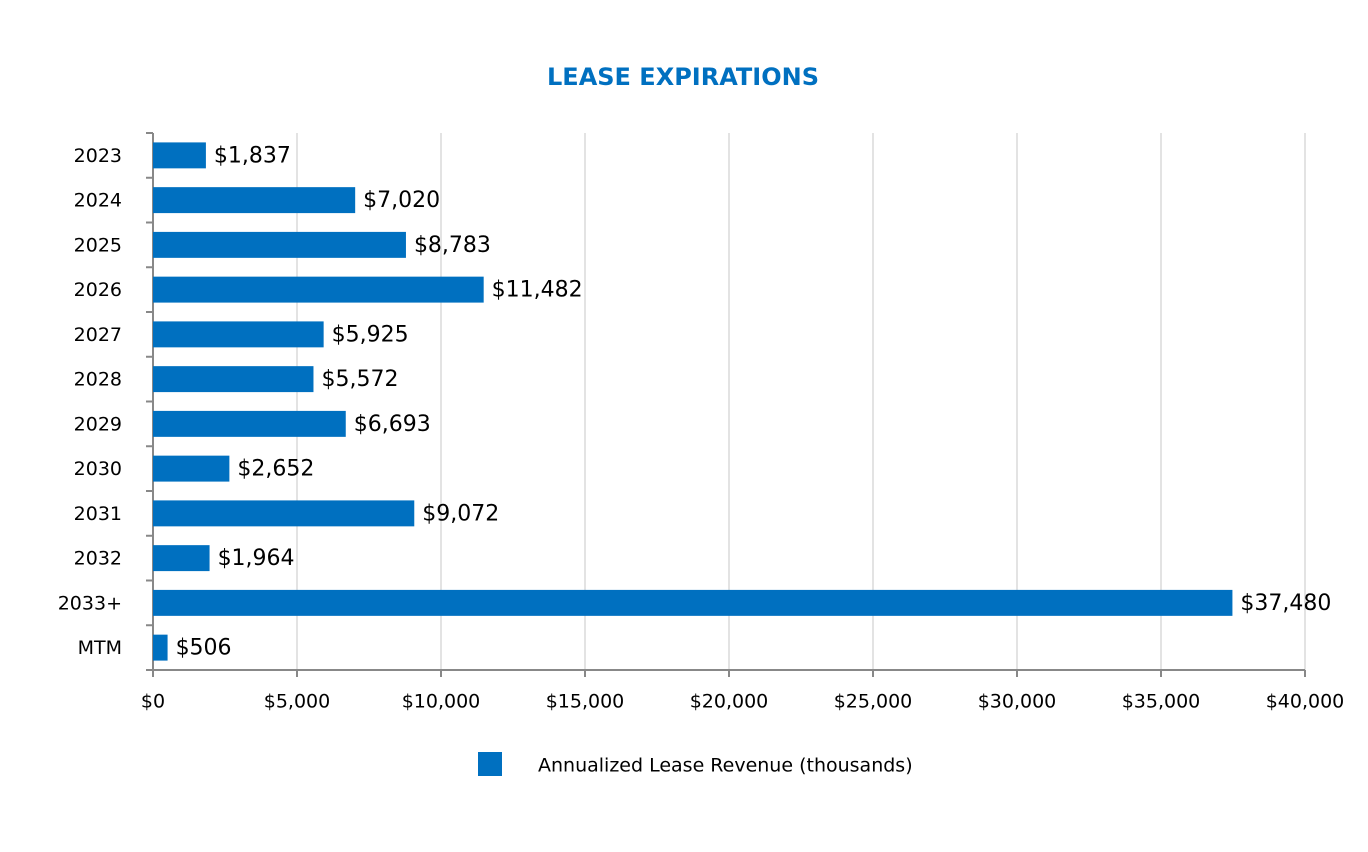  I want to click on value-label: $1,964, so click(256, 558).